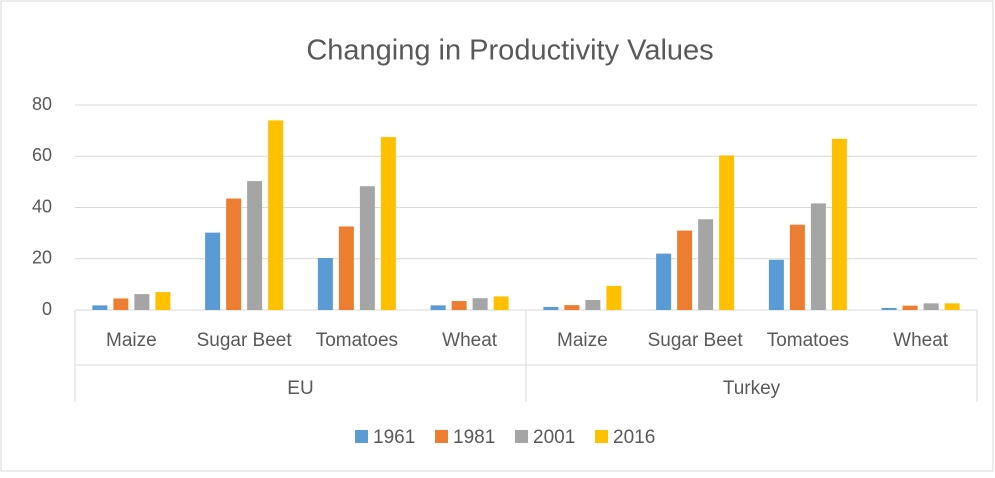 The width and height of the screenshot is (995, 478). I want to click on y-tick-label: 60, so click(42, 155).